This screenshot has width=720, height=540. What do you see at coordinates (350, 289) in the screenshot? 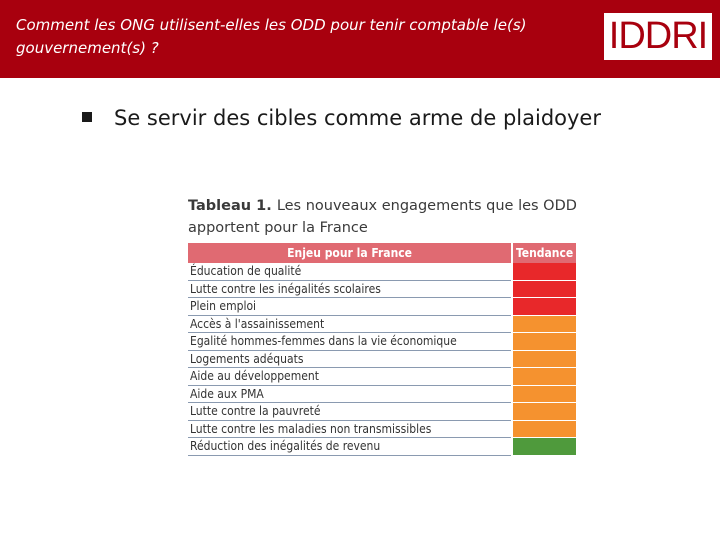
I see `enjeu-cell: Lutte contre les inégalités scolaires` at bounding box center [350, 289].